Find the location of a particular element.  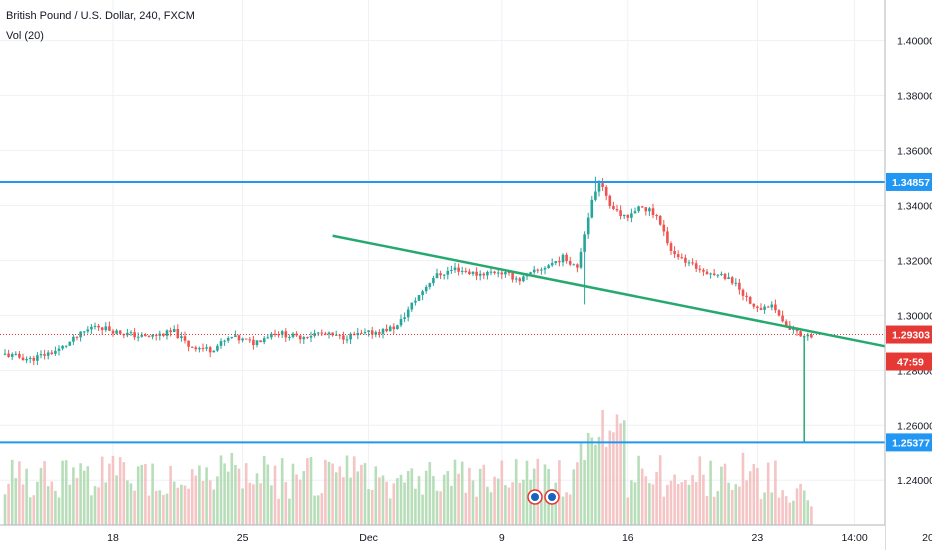

horizontal-line-price-tag-text: 1.34857 is located at coordinates (911, 183).